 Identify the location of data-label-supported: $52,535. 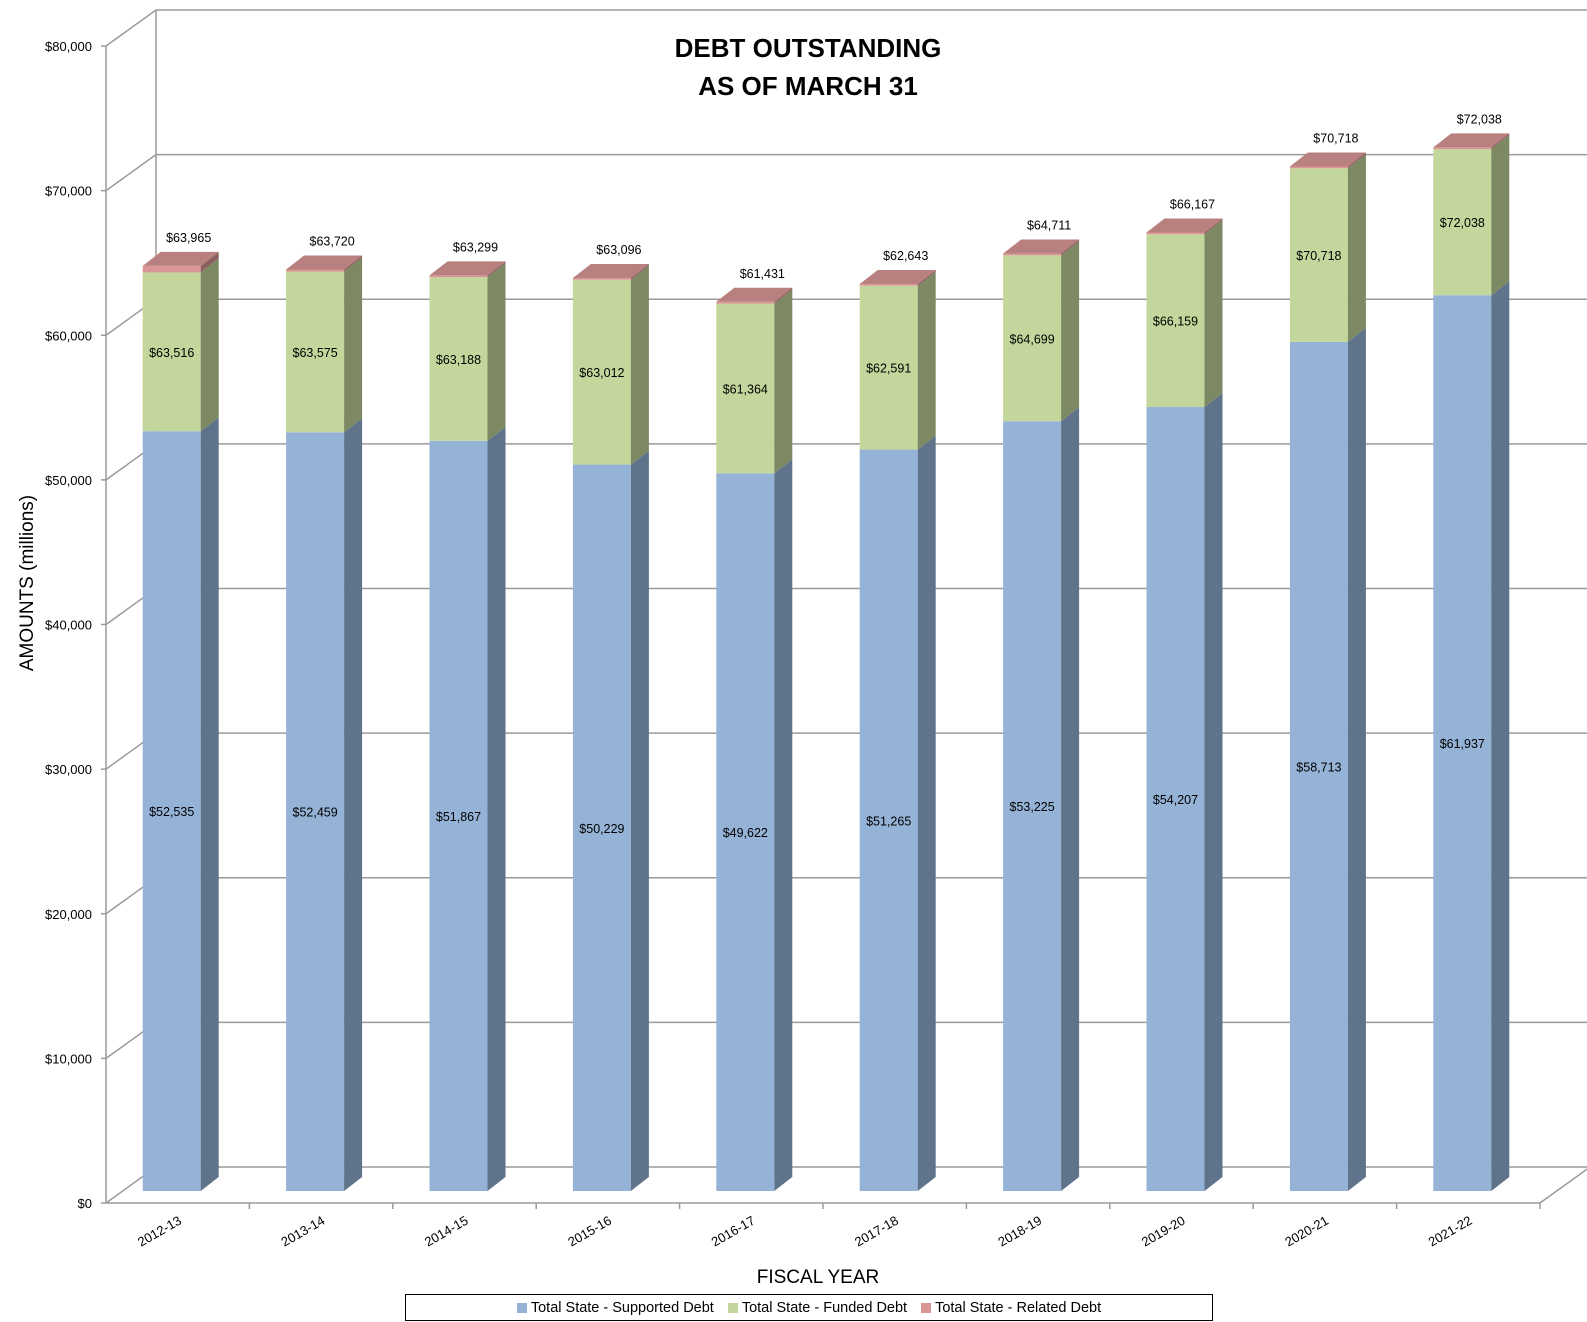
(171, 812).